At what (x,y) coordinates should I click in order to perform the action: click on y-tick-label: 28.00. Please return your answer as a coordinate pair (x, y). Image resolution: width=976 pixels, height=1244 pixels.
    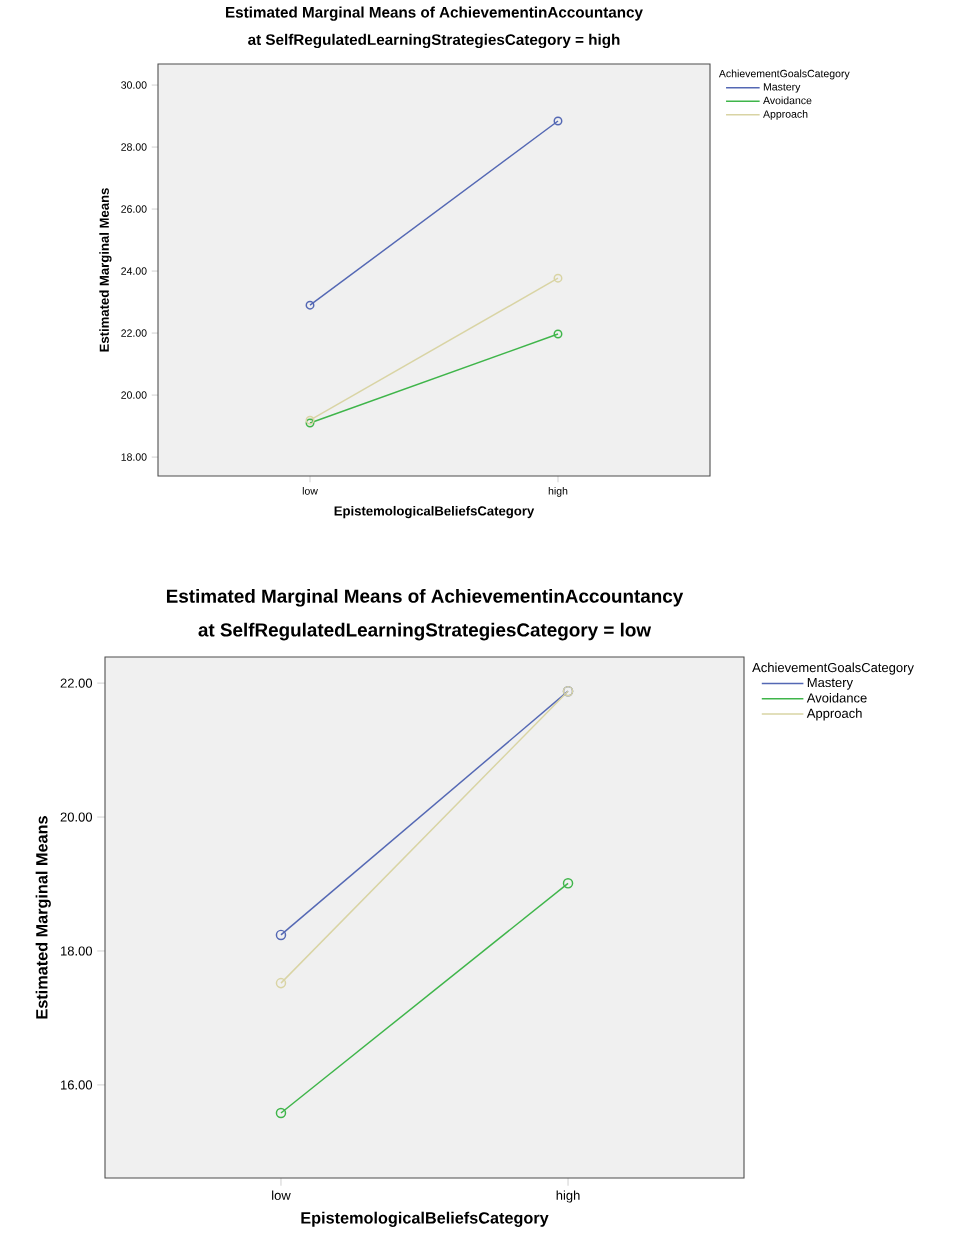
    Looking at the image, I should click on (134, 147).